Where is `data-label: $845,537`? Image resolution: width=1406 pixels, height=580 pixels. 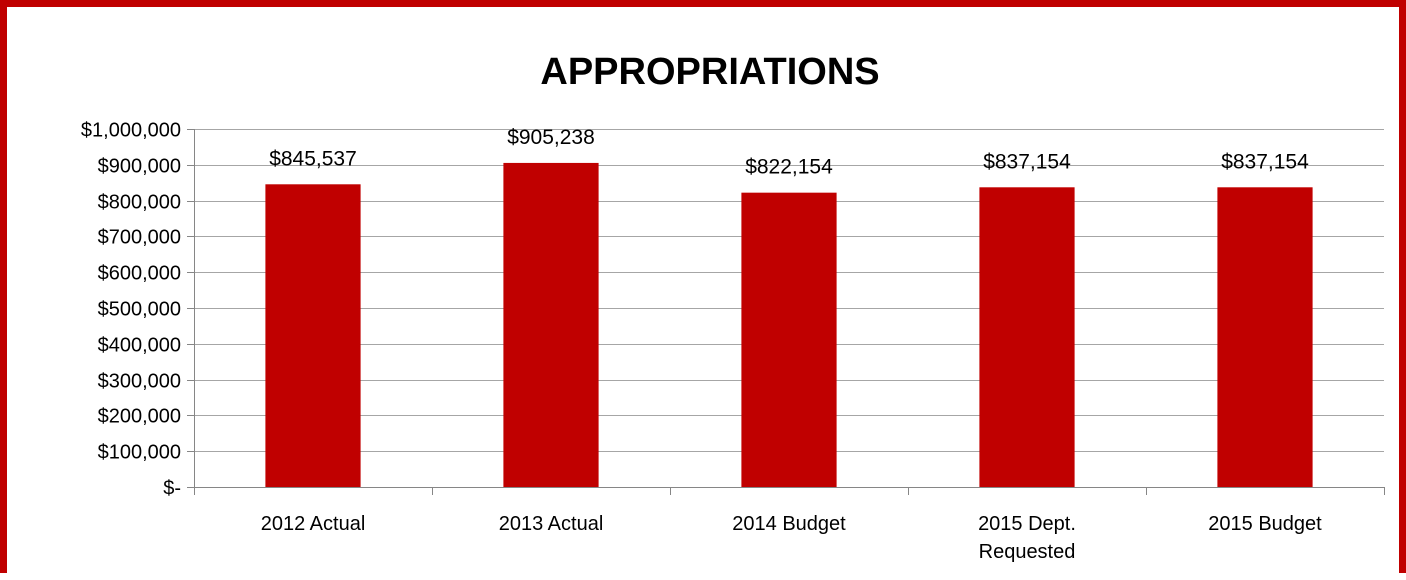
data-label: $845,537 is located at coordinates (313, 158).